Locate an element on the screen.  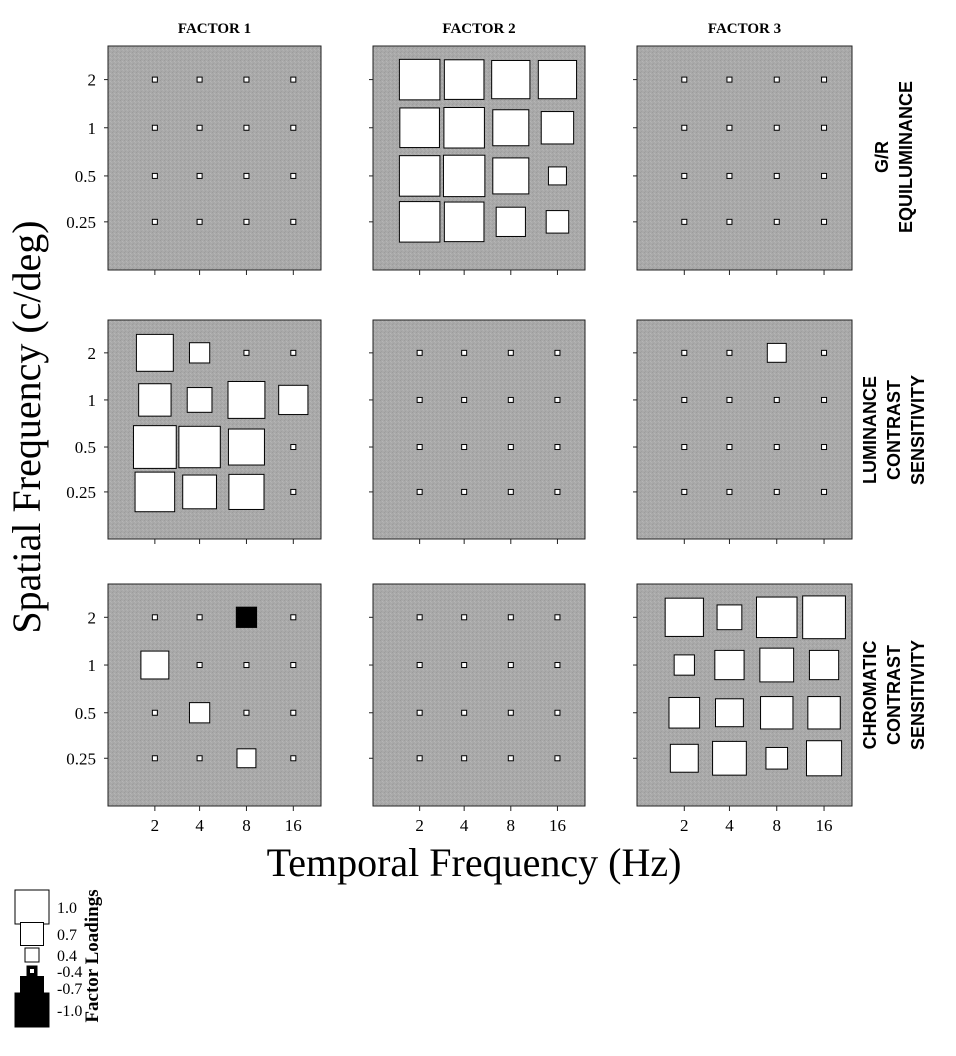
y-tick-label: 0.25 is located at coordinates (81, 758).